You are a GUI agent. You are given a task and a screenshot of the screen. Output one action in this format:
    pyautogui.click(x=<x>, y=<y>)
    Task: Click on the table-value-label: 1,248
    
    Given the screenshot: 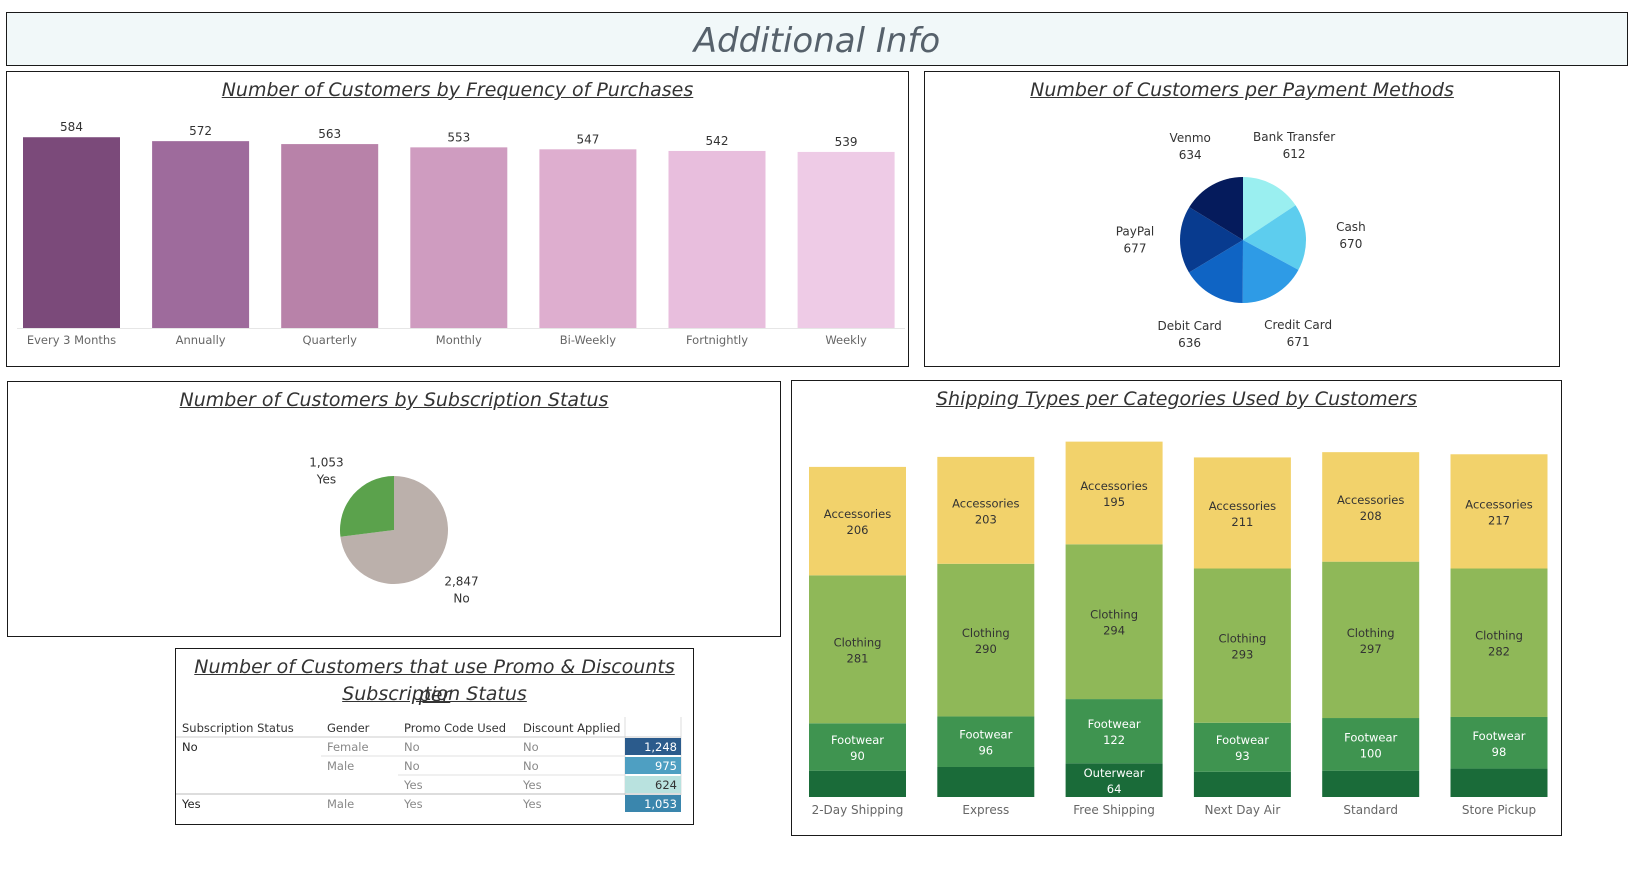 What is the action you would take?
    pyautogui.click(x=660, y=747)
    